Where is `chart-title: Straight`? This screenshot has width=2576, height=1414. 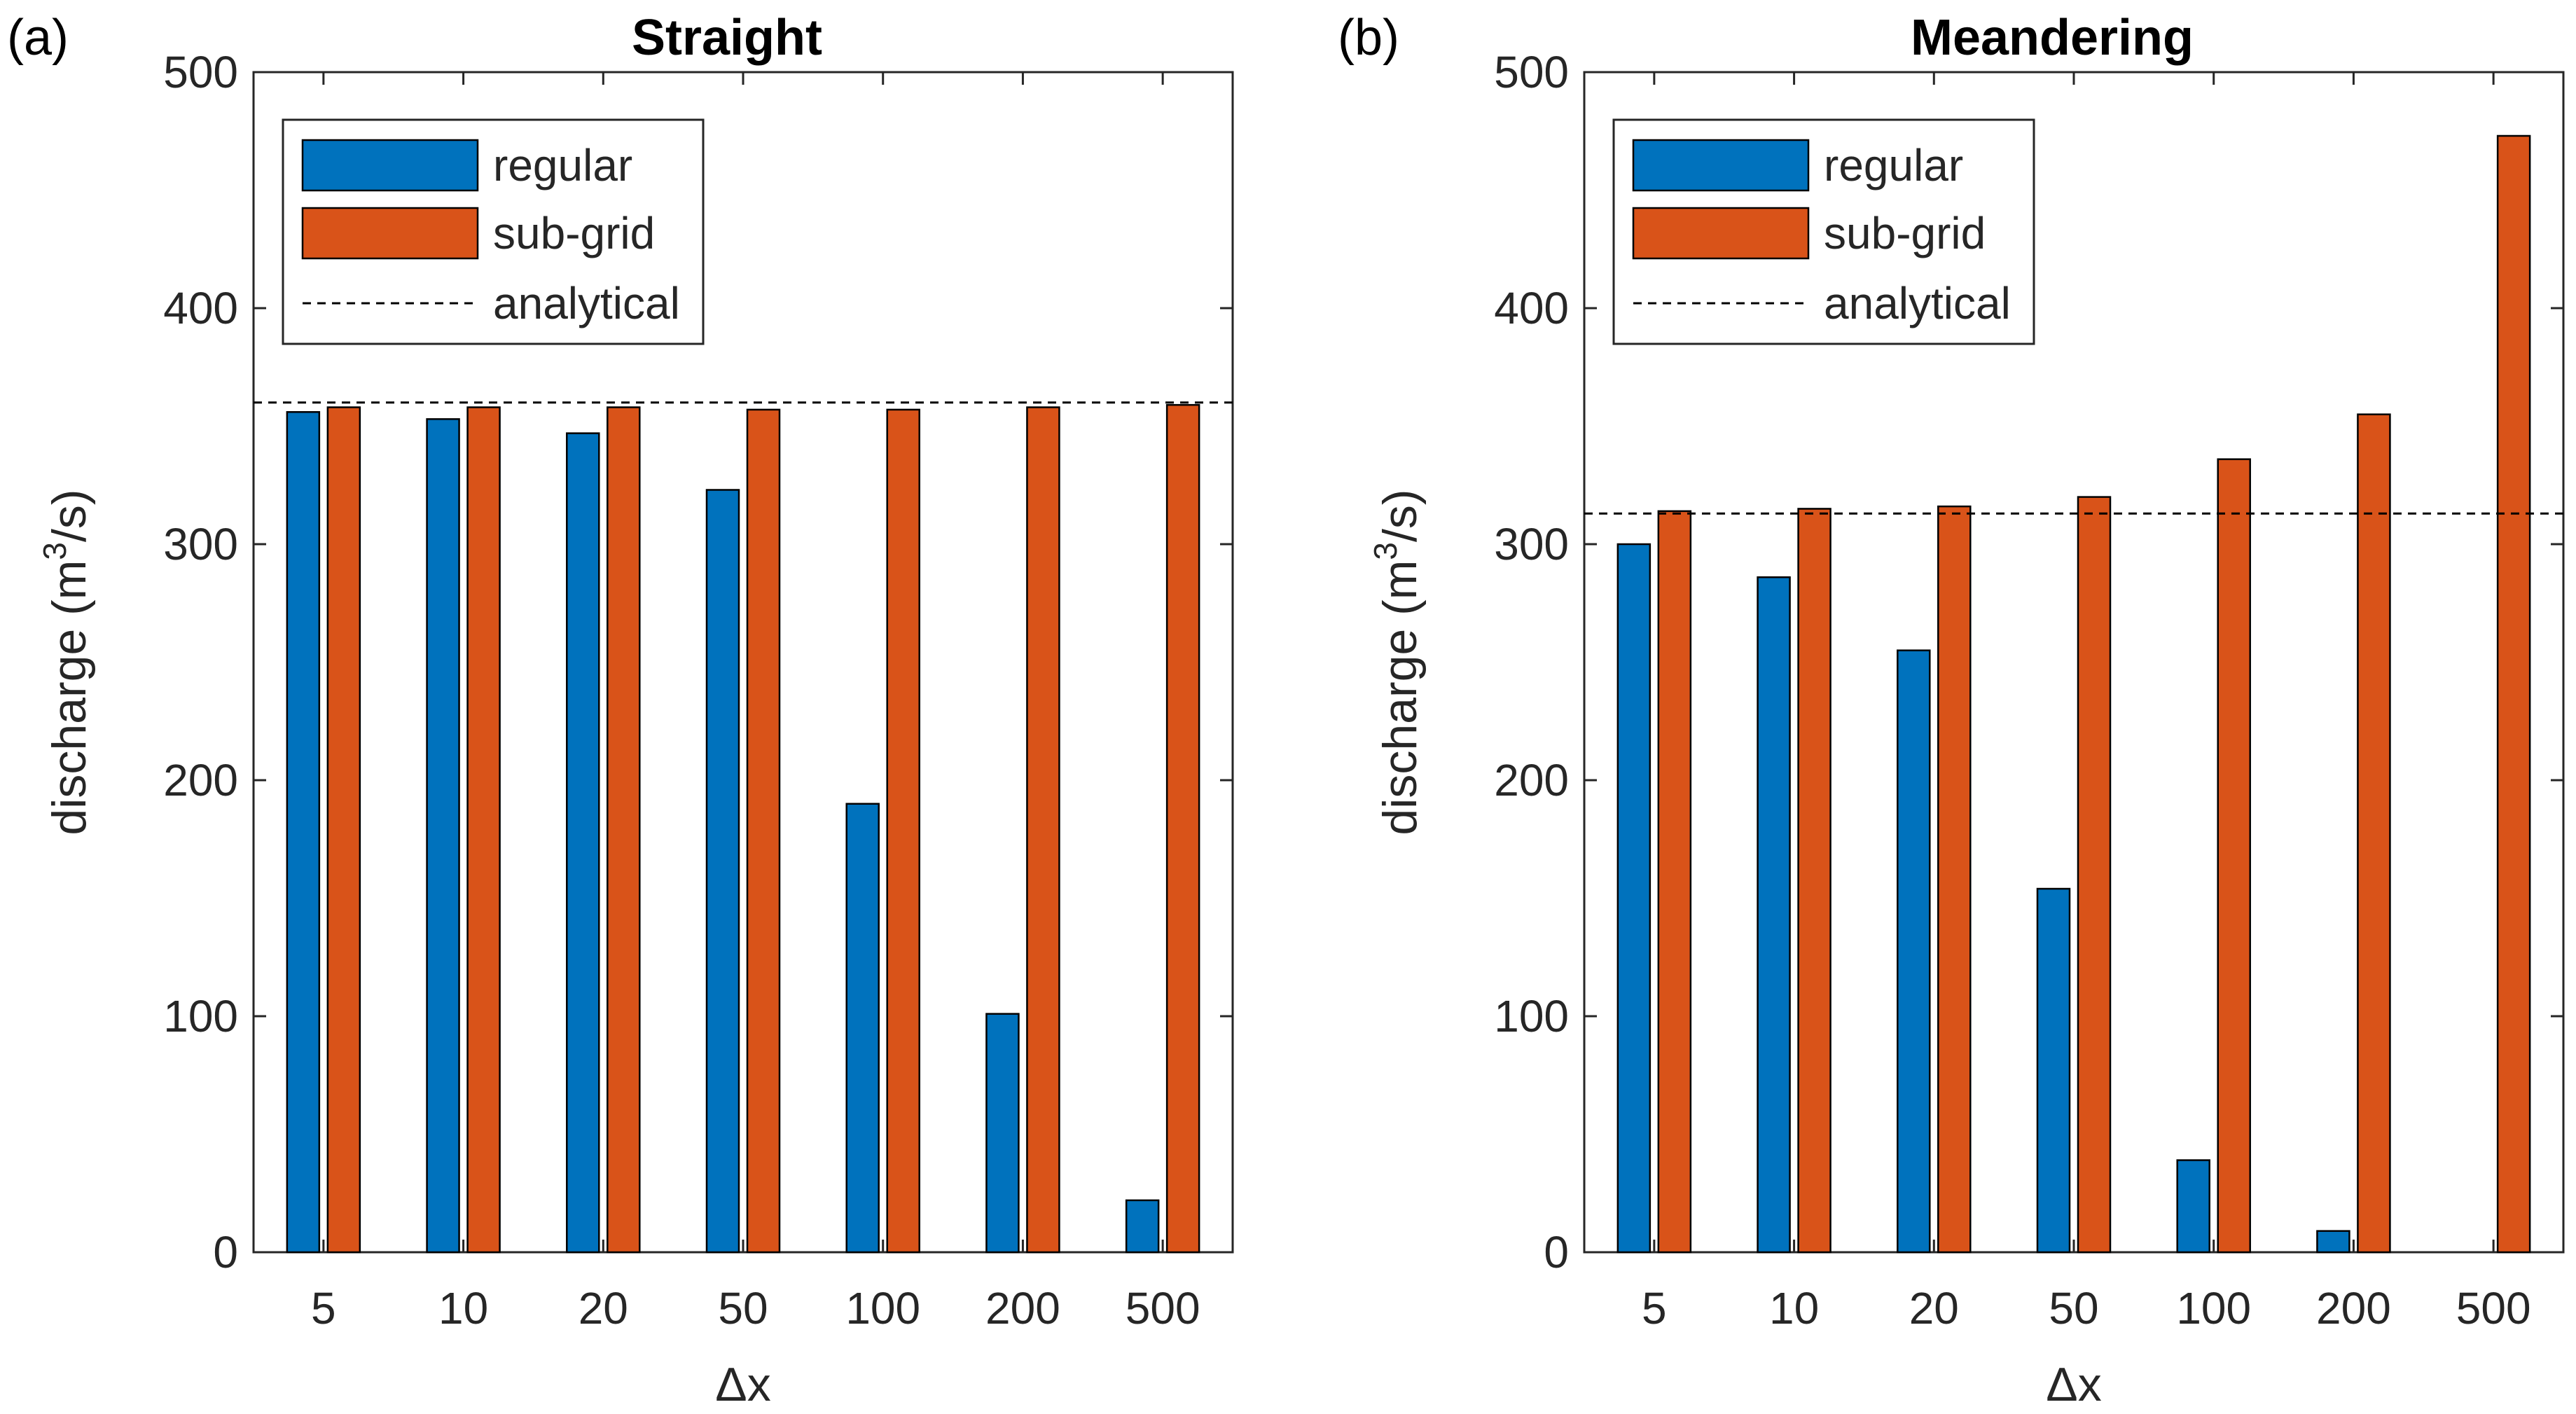 chart-title: Straight is located at coordinates (727, 38).